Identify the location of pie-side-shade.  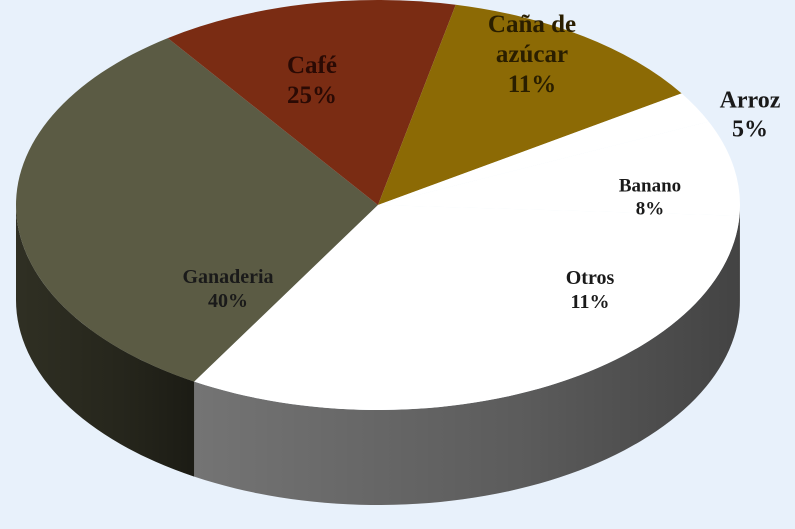
(105, 341).